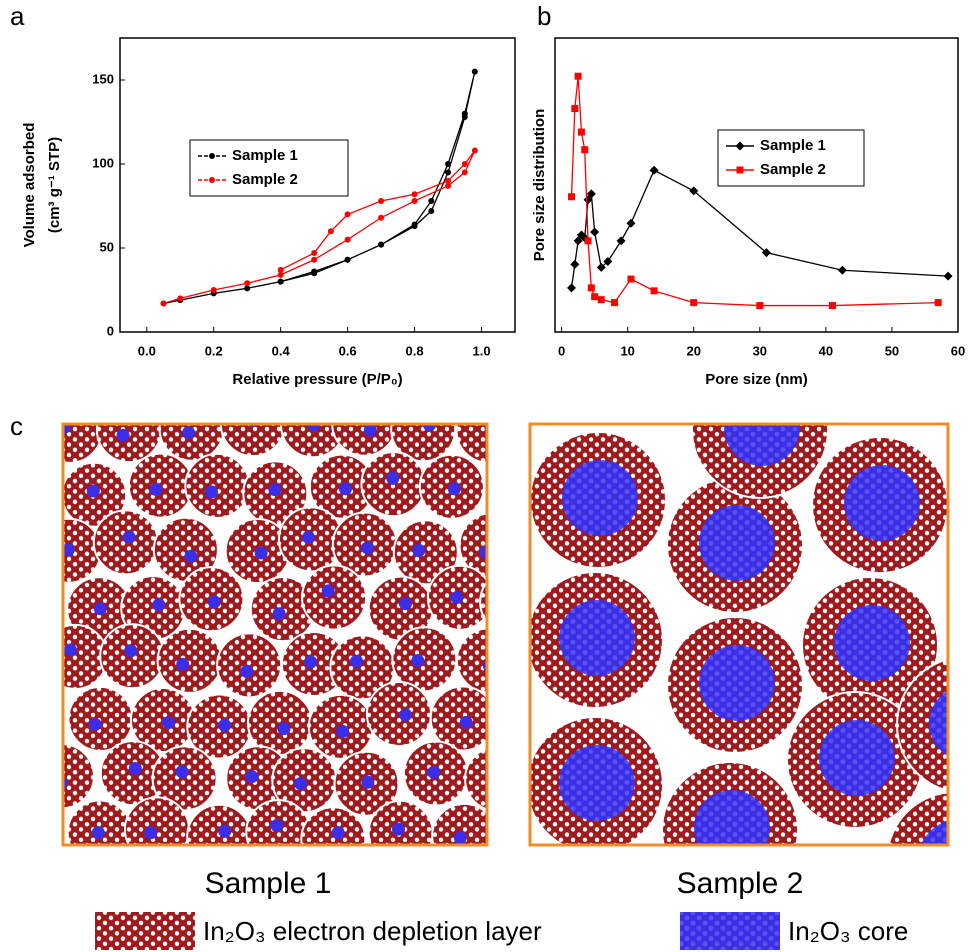 The image size is (968, 952). I want to click on x-tick-label: 20, so click(694, 350).